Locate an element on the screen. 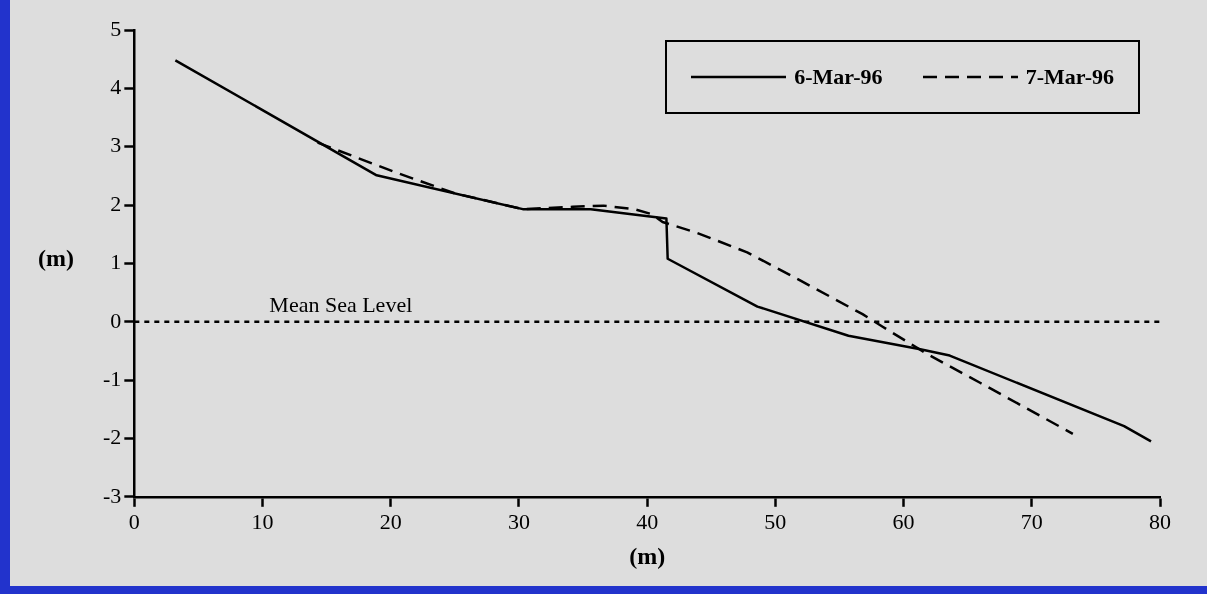 This screenshot has width=1207, height=594. x-tick-label: 10 is located at coordinates (262, 521).